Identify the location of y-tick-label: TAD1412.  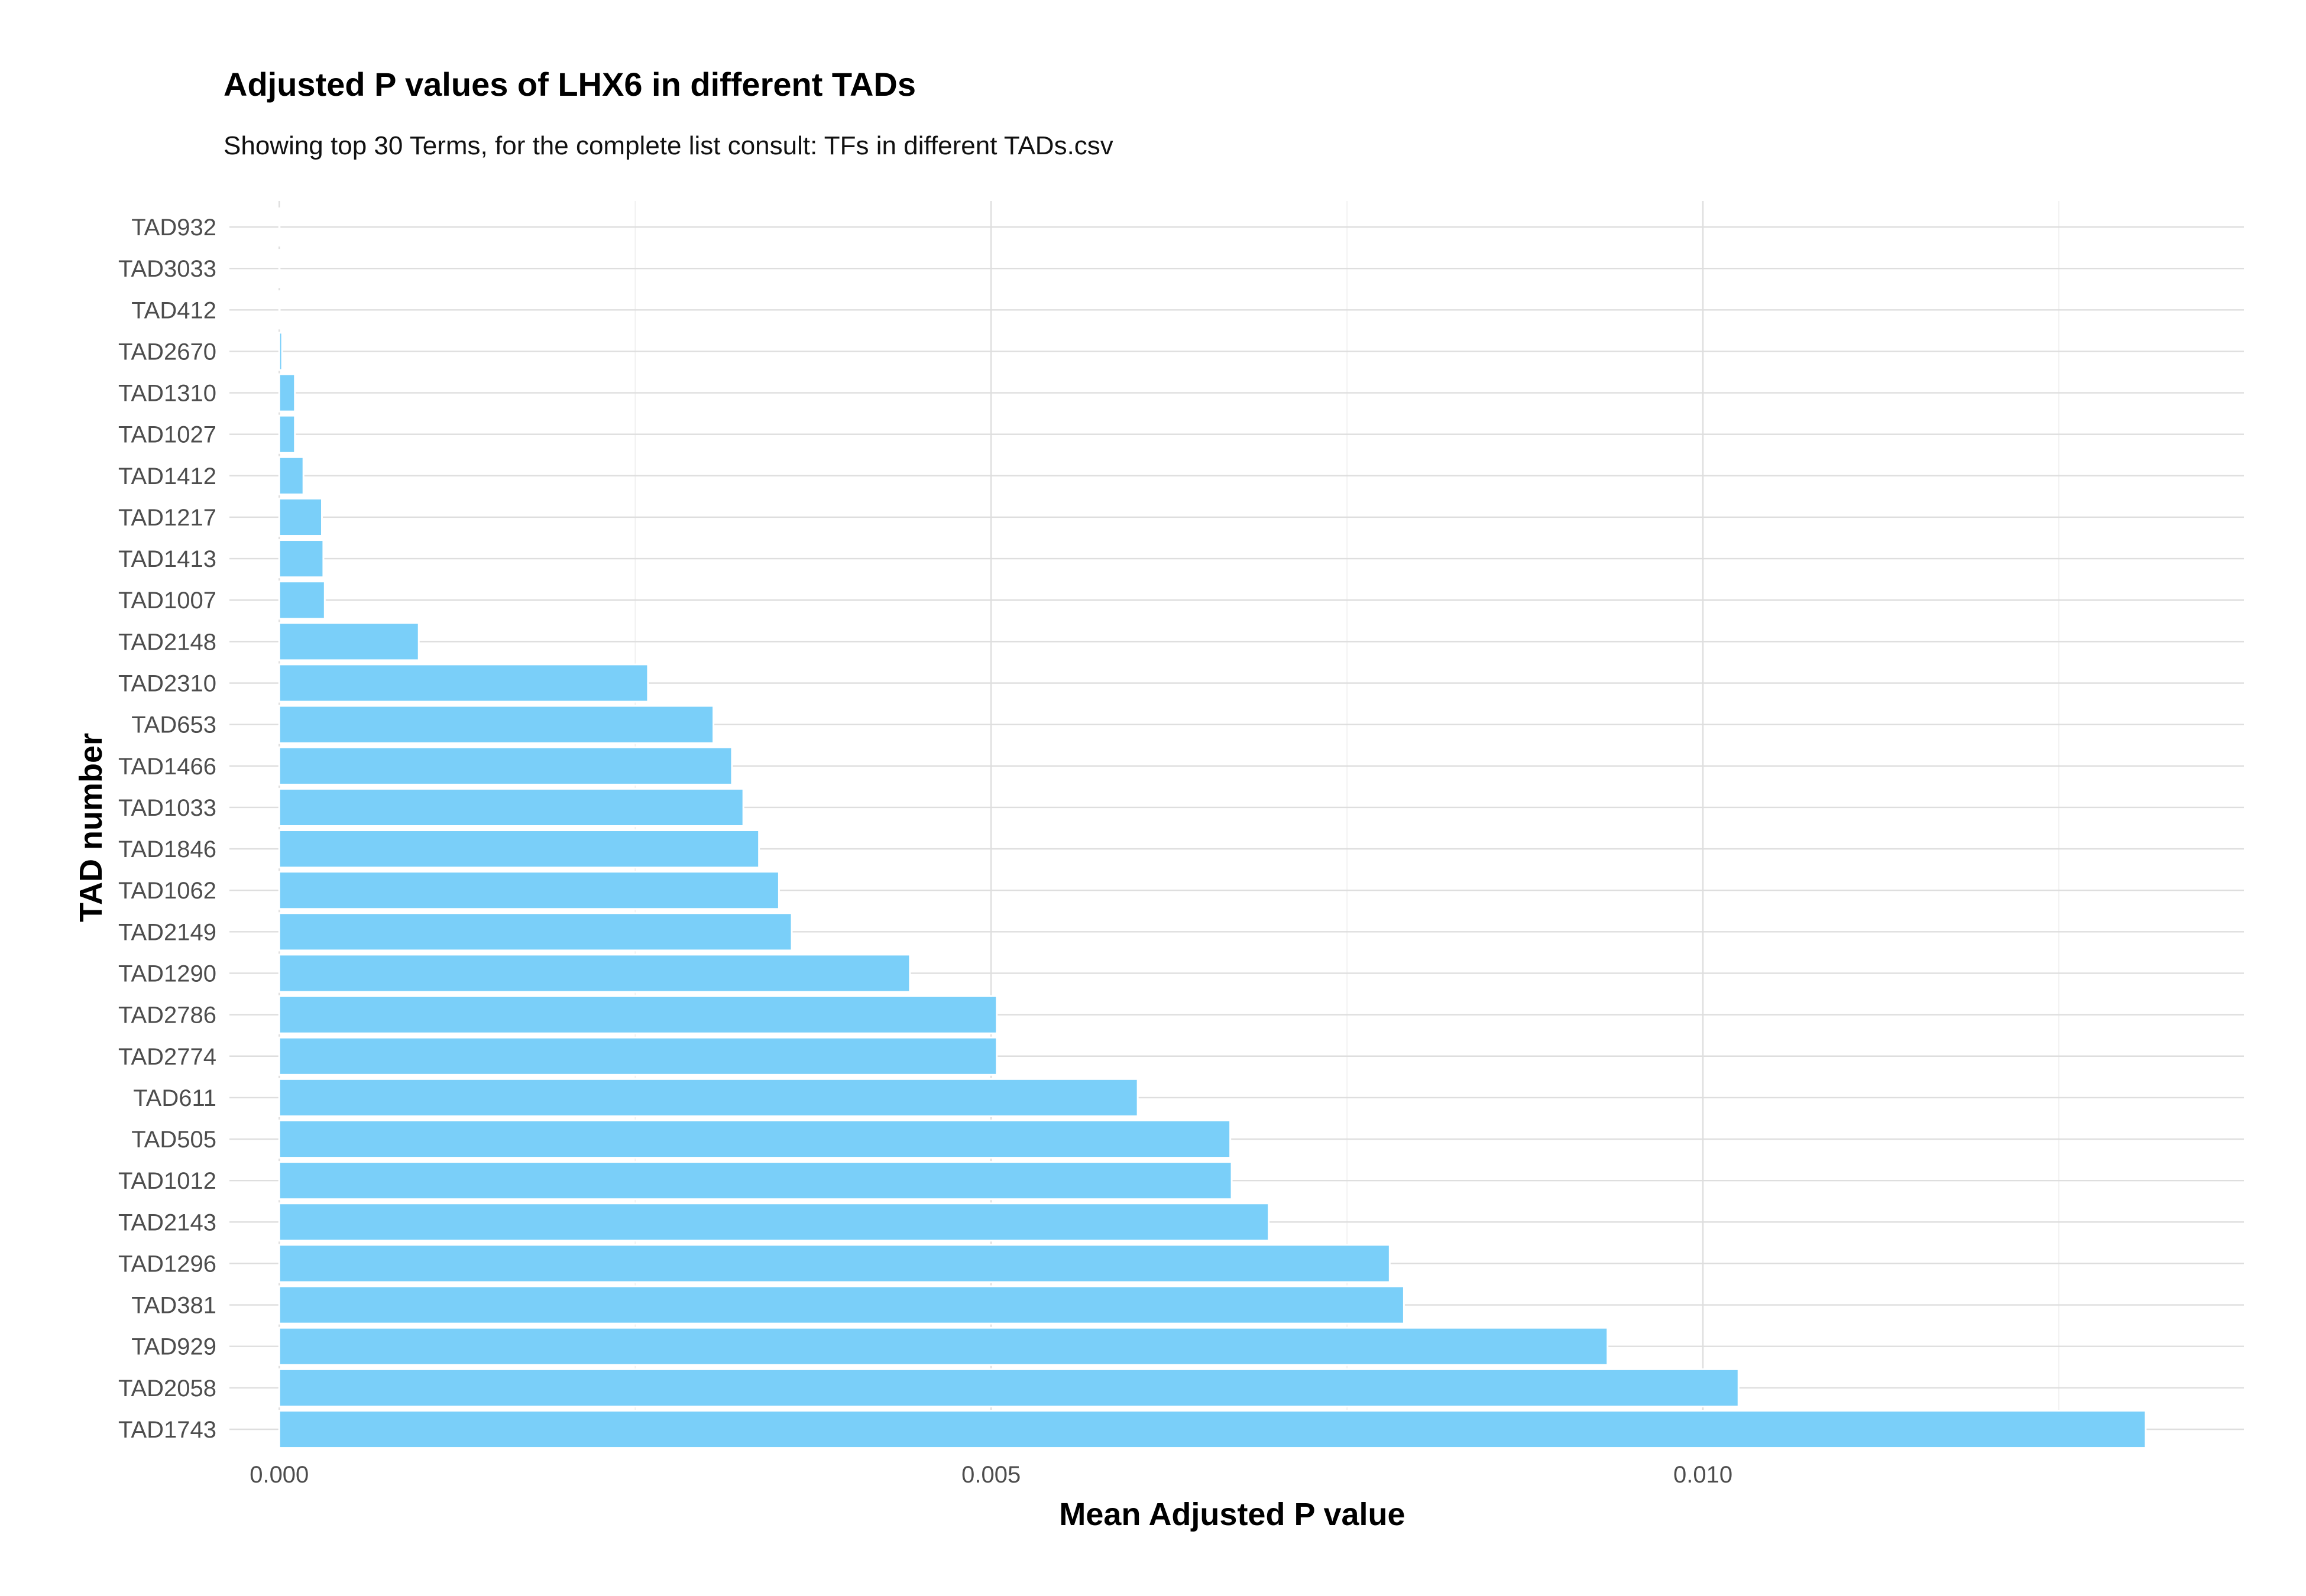
(167, 476).